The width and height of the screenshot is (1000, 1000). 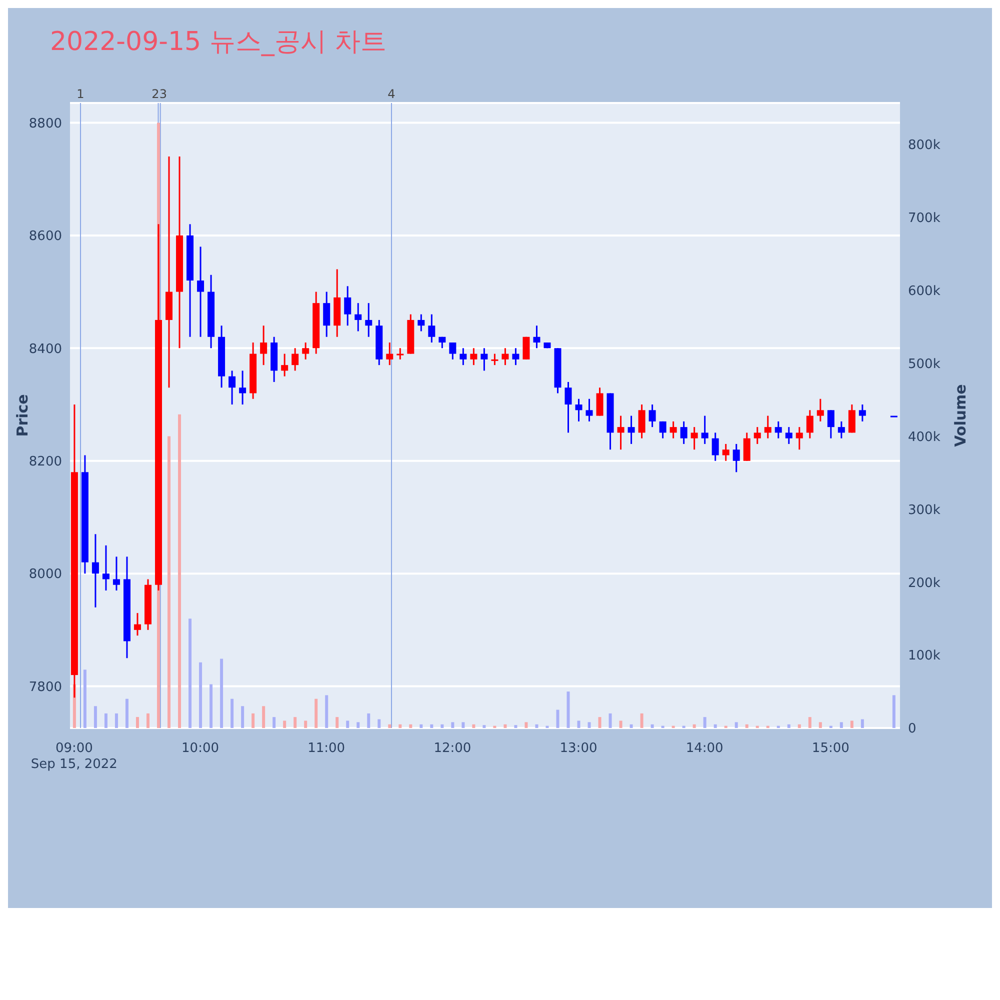 I want to click on y2-tick-label: 700k, so click(x=924, y=218).